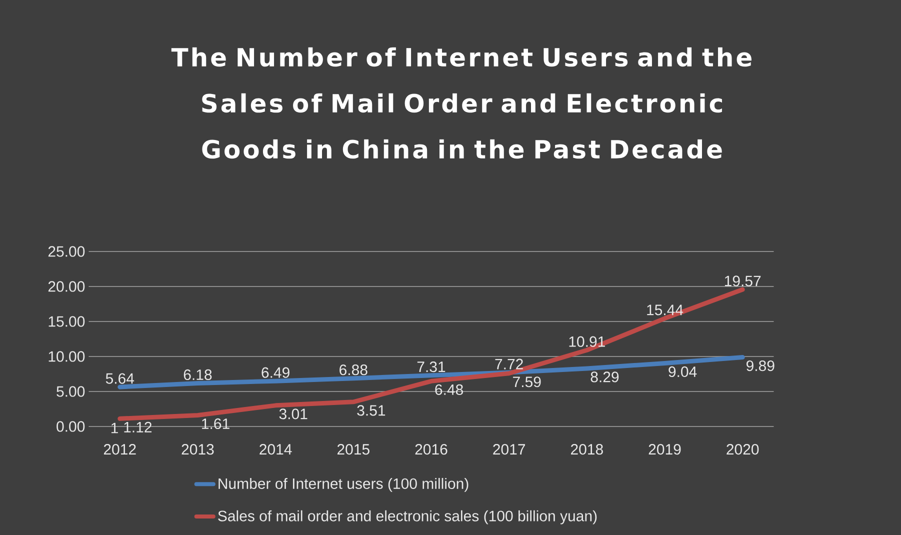 This screenshot has height=535, width=901. What do you see at coordinates (664, 449) in the screenshot?
I see `x-tick-label: 2019` at bounding box center [664, 449].